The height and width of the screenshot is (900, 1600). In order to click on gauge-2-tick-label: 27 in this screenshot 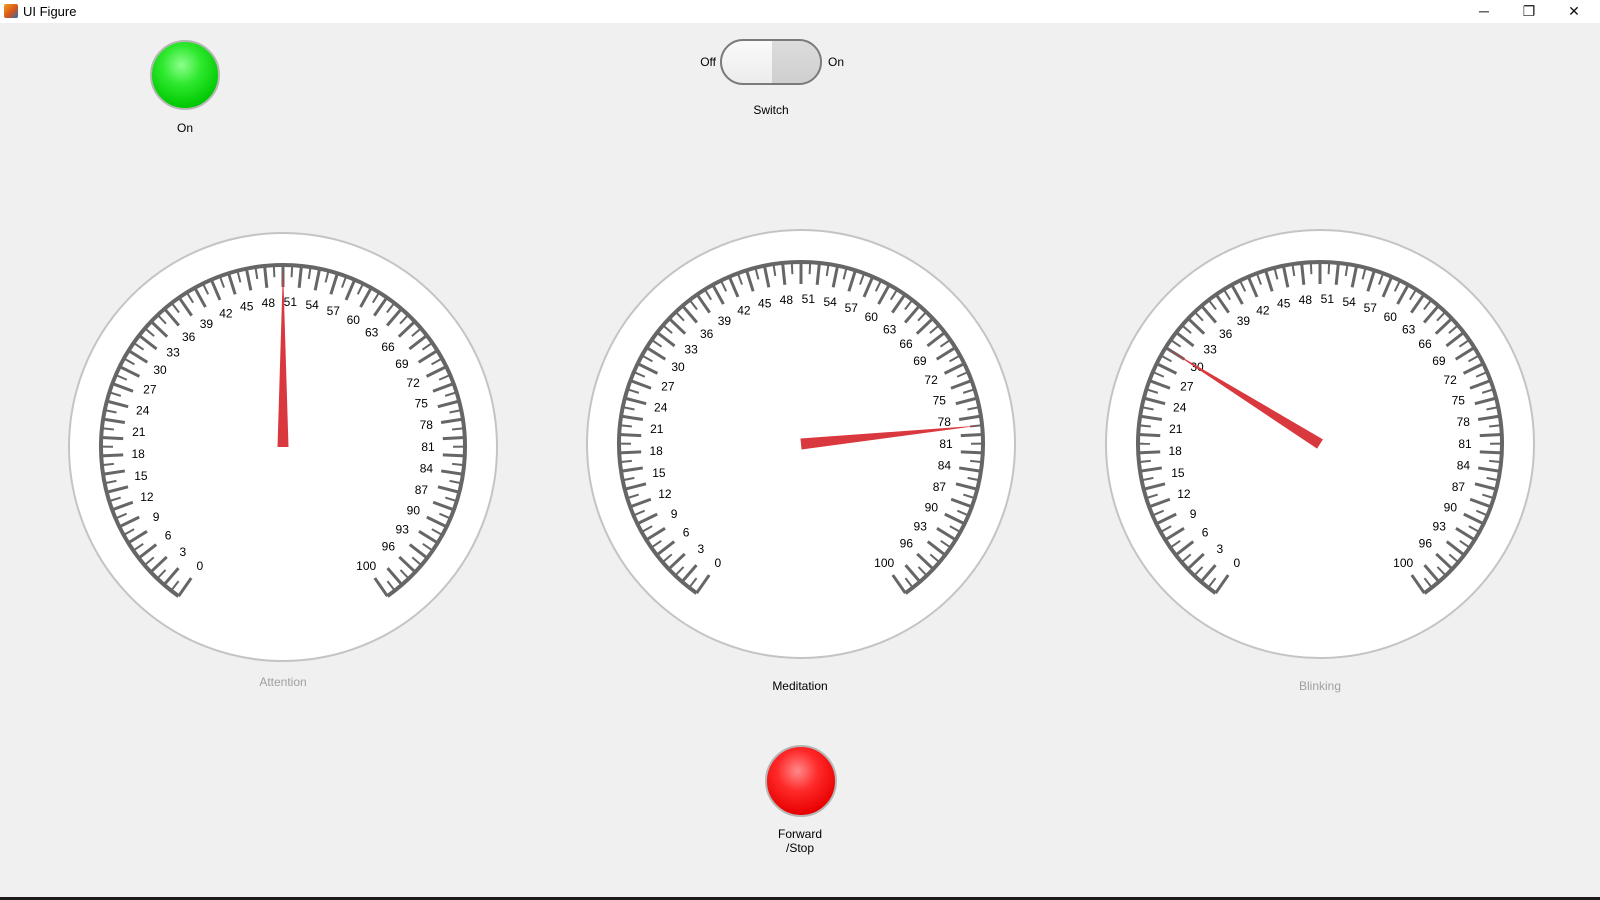, I will do `click(1187, 387)`.